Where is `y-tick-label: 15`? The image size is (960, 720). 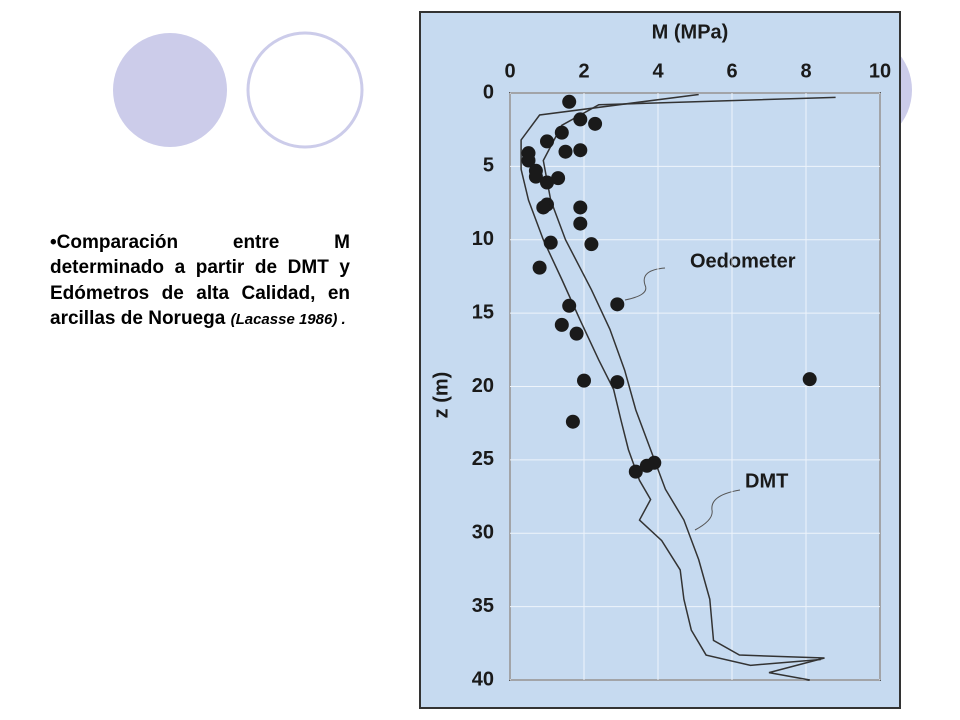 y-tick-label: 15 is located at coordinates (483, 312).